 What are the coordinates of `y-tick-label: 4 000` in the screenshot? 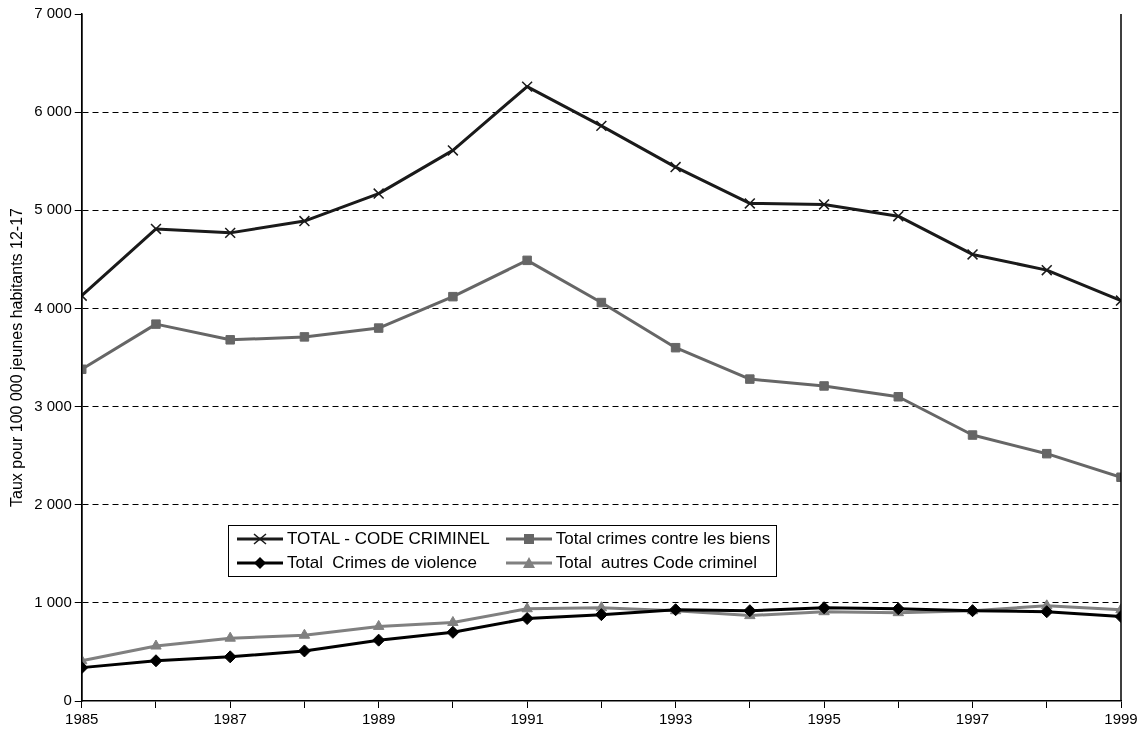 It's located at (53, 307).